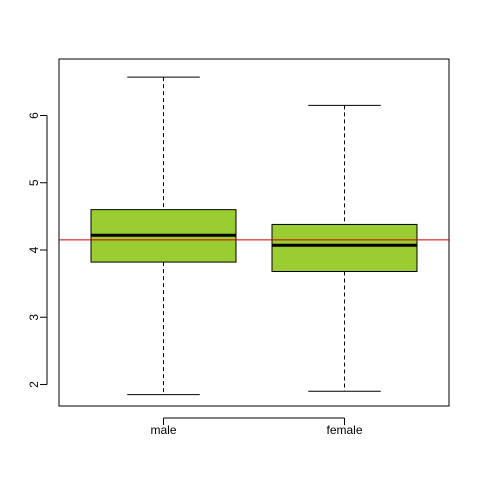 The image size is (480, 480). Describe the element at coordinates (256, 427) in the screenshot. I see `x-axis: male female` at that location.